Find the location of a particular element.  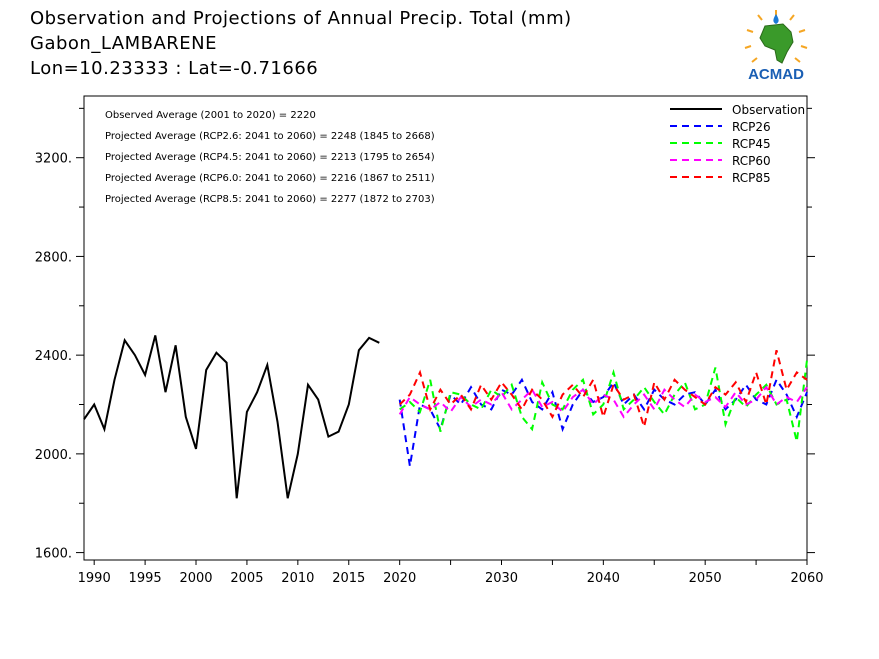

legend-label: RCP60 is located at coordinates (751, 161).